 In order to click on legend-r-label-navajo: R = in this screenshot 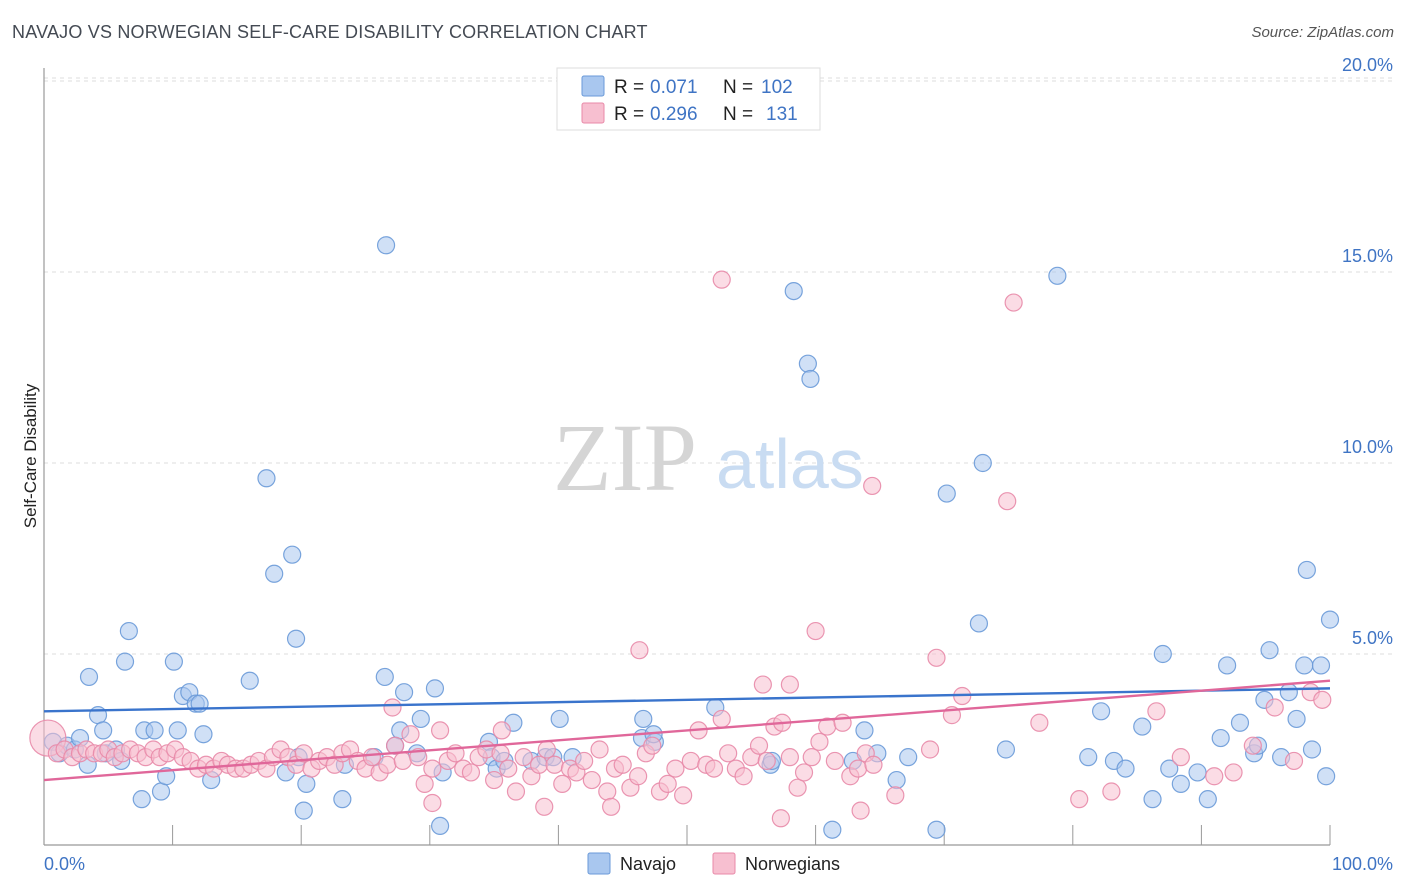, I will do `click(629, 87)`.